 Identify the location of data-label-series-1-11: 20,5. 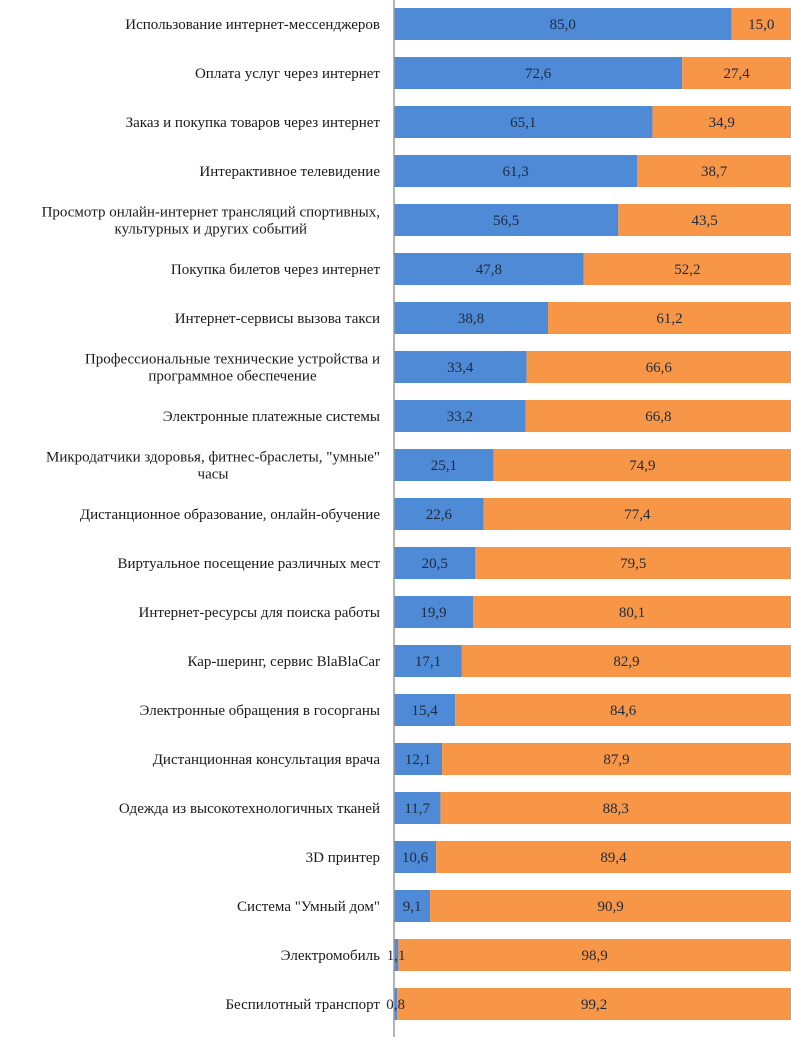
(435, 564).